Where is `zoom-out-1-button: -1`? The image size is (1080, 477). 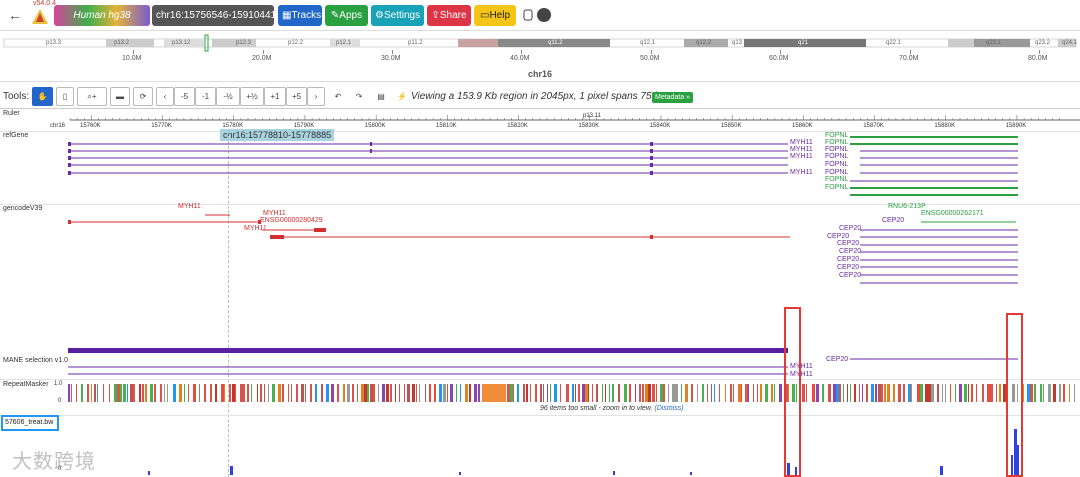 zoom-out-1-button: -1 is located at coordinates (205, 96).